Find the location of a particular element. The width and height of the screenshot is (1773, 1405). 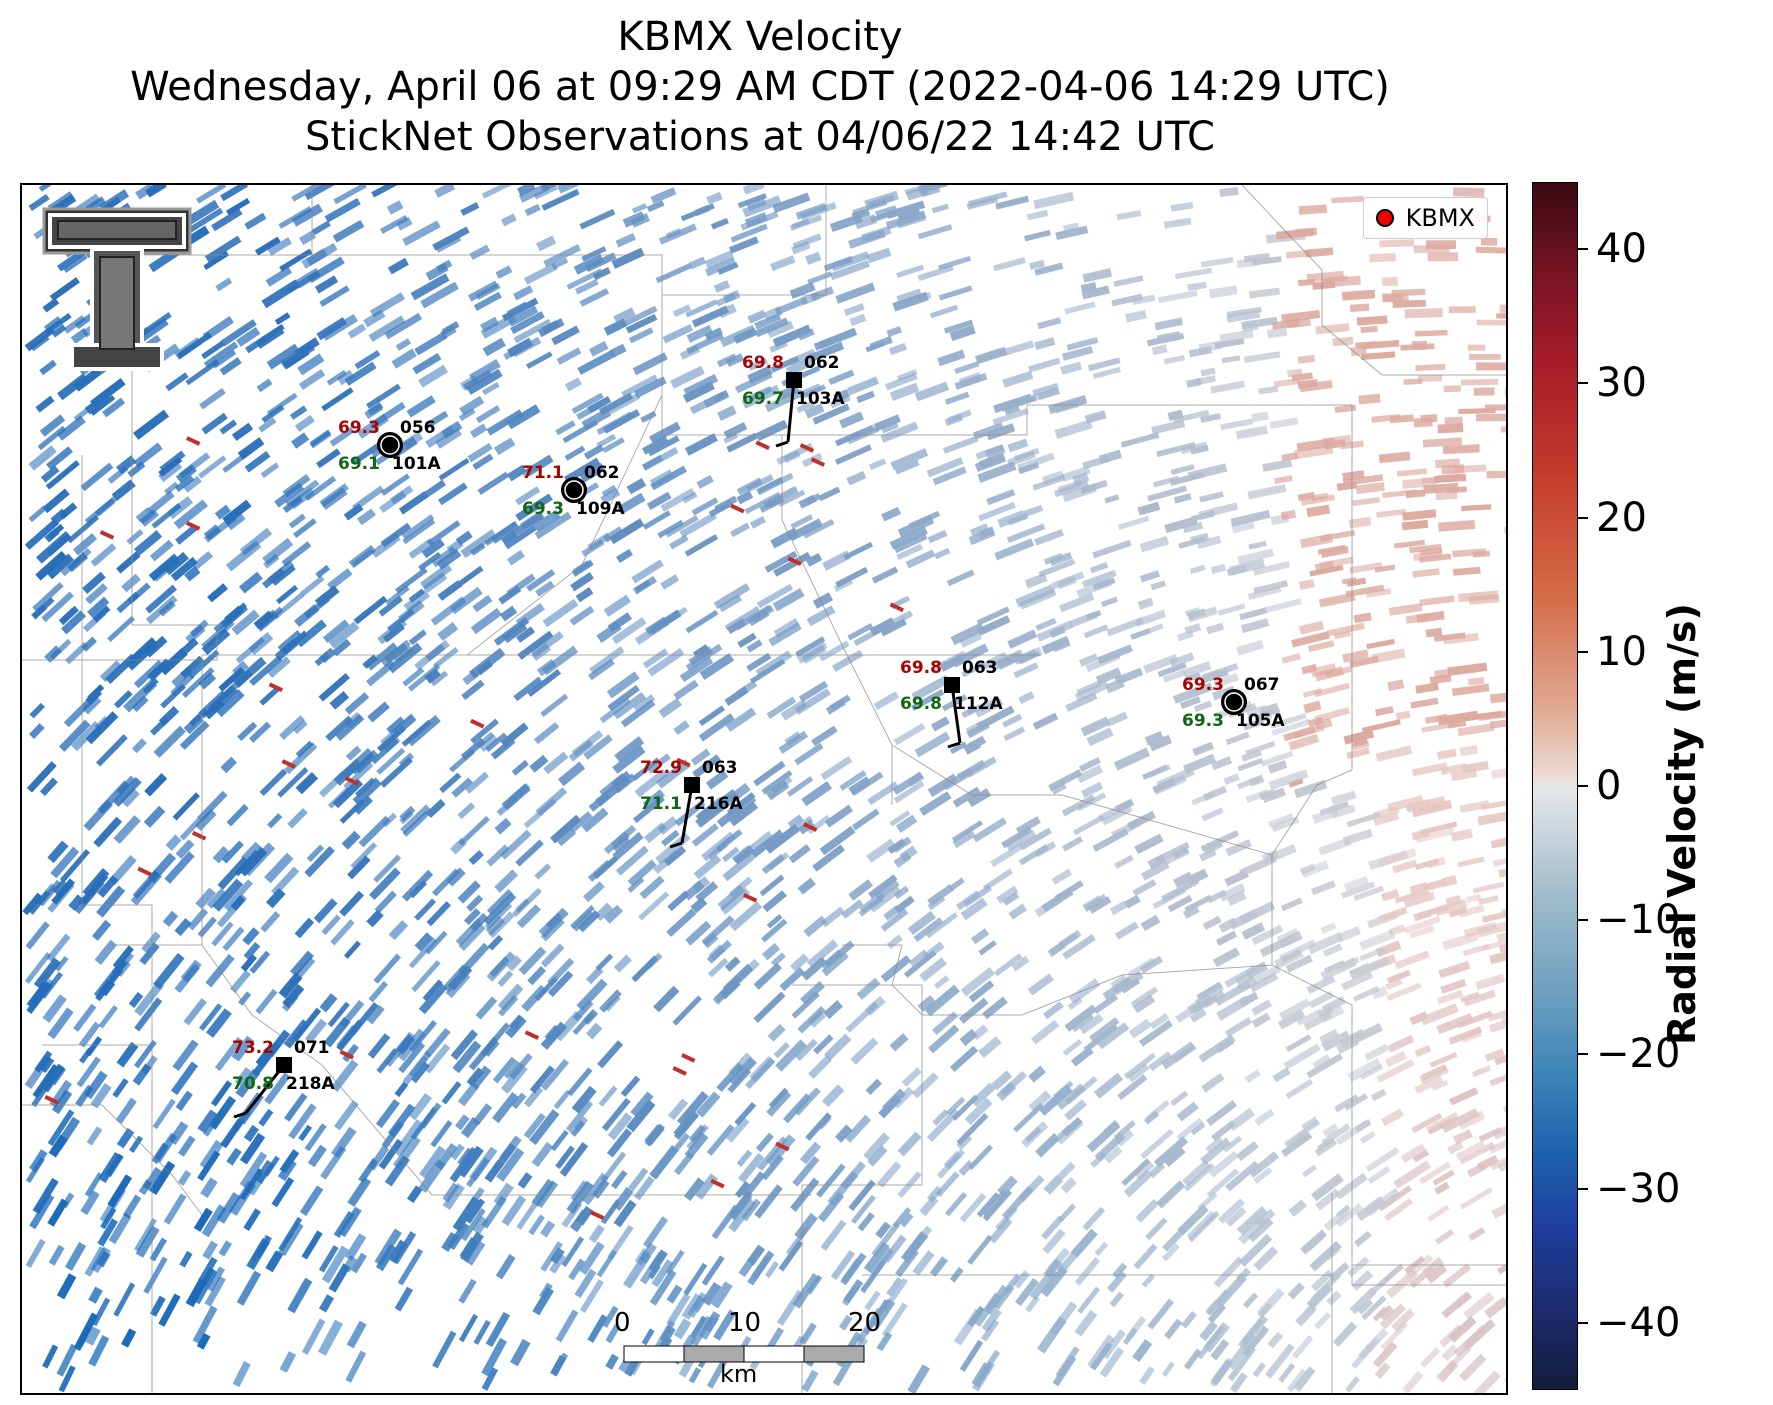

title-line-1: KBMX Velocity is located at coordinates (760, 37).